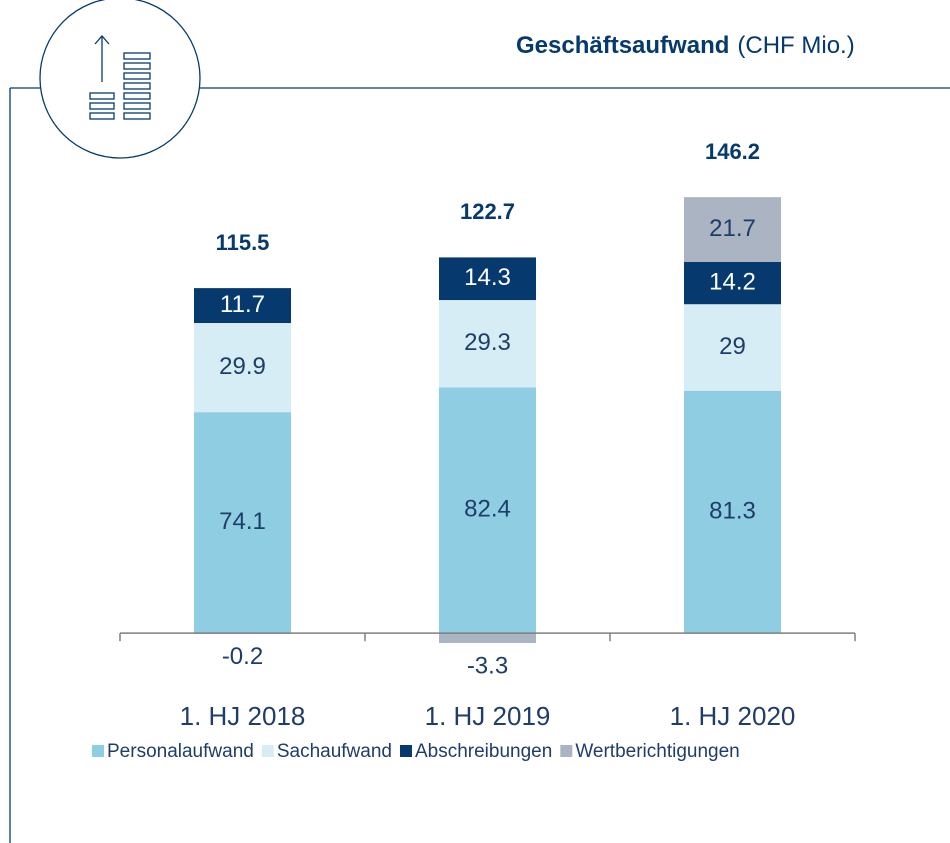 This screenshot has height=843, width=950. Describe the element at coordinates (334, 751) in the screenshot. I see `legend-label: Sachaufwand` at that location.